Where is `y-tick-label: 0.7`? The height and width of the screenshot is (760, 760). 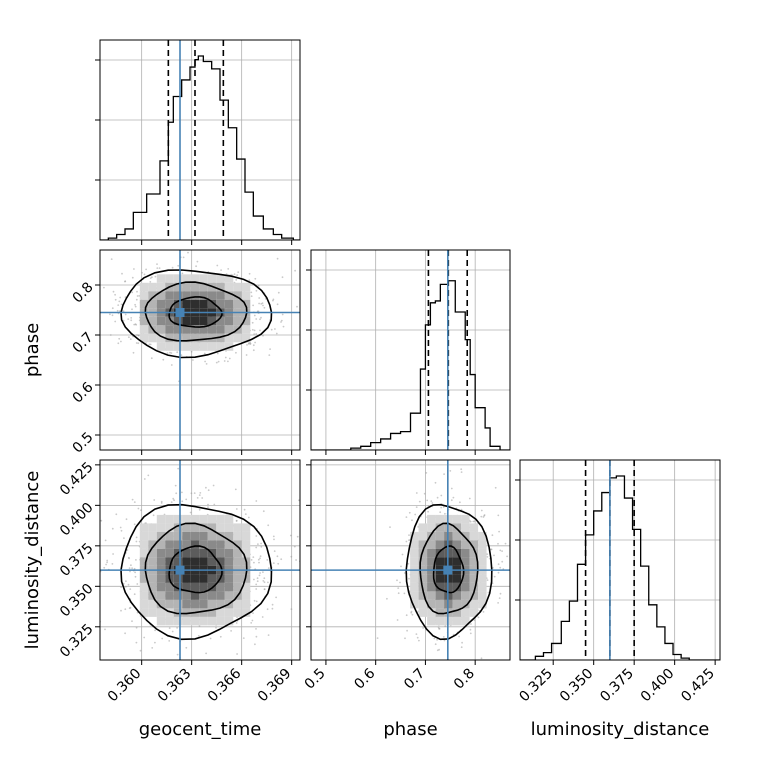
y-tick-label: 0.7 is located at coordinates (83, 342).